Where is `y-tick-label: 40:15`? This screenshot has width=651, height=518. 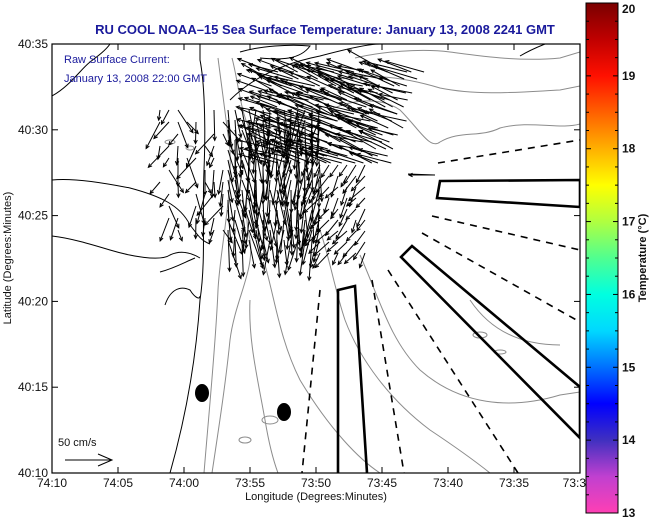
y-tick-label: 40:15 is located at coordinates (33, 387).